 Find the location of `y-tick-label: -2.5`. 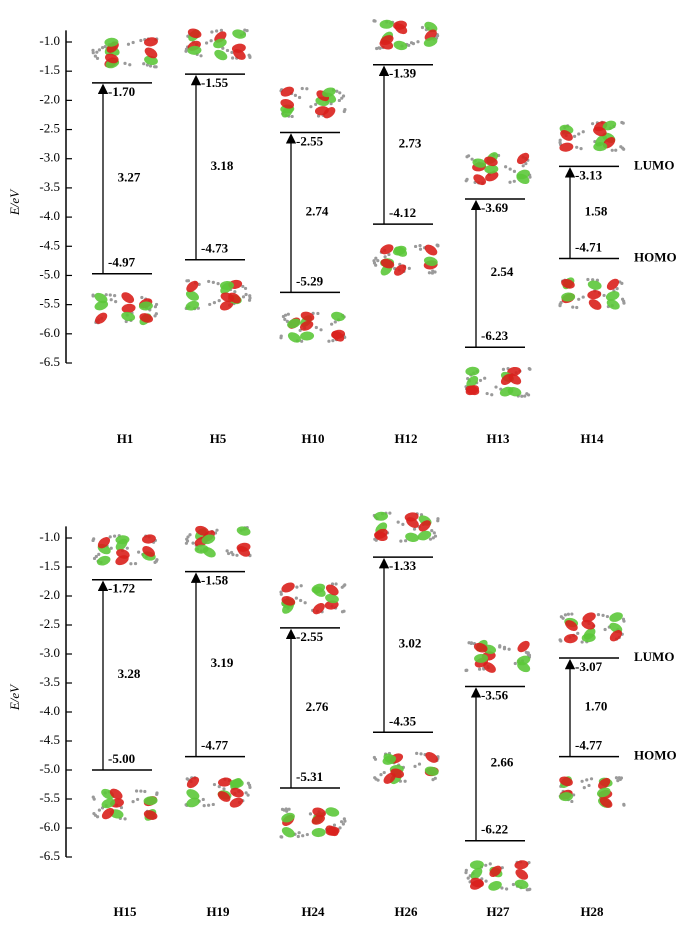

y-tick-label: -2.5 is located at coordinates (49, 623).